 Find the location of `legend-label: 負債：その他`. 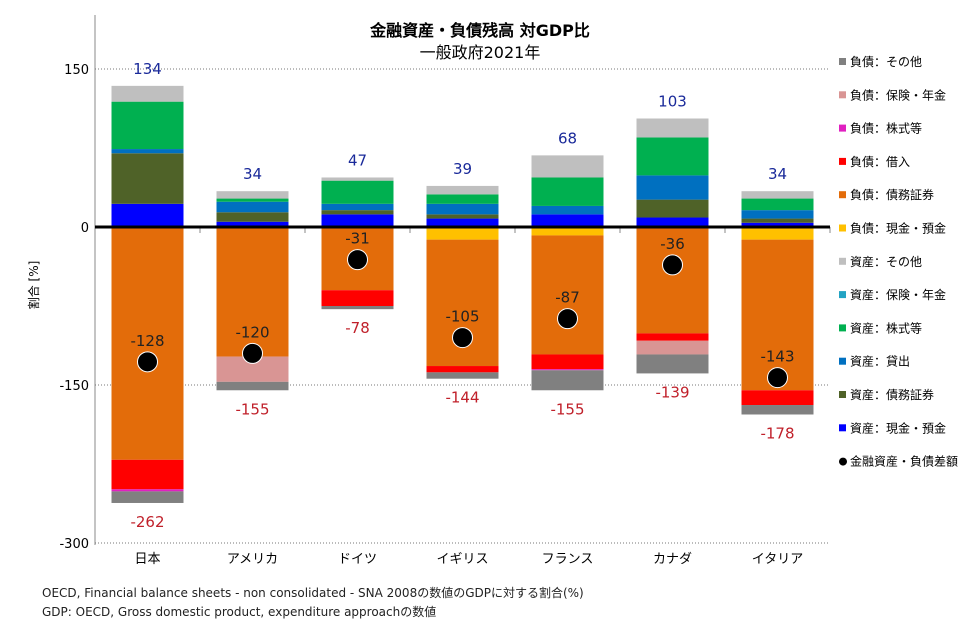

legend-label: 負債：その他 is located at coordinates (886, 61).